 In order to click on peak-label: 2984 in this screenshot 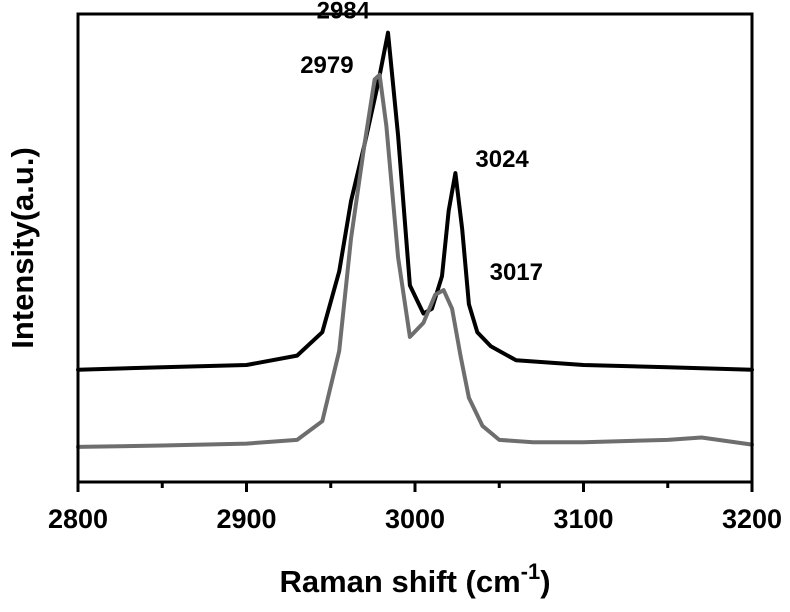, I will do `click(344, 12)`.